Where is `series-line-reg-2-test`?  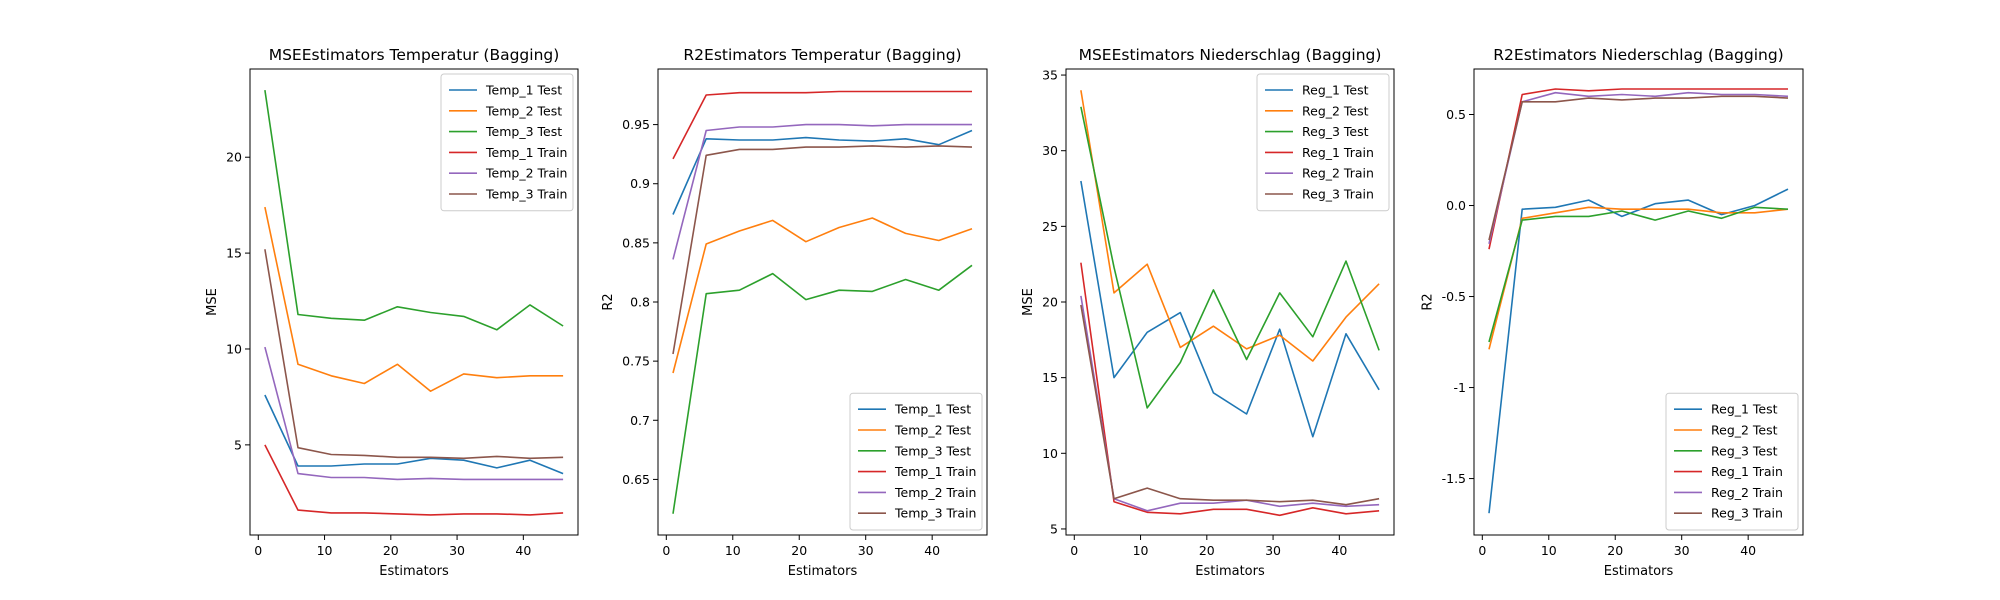 series-line-reg-2-test is located at coordinates (1230, 226).